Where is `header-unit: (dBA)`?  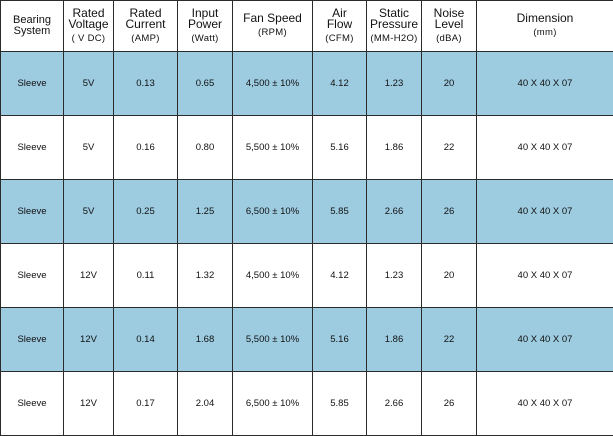
header-unit: (dBA) is located at coordinates (449, 39).